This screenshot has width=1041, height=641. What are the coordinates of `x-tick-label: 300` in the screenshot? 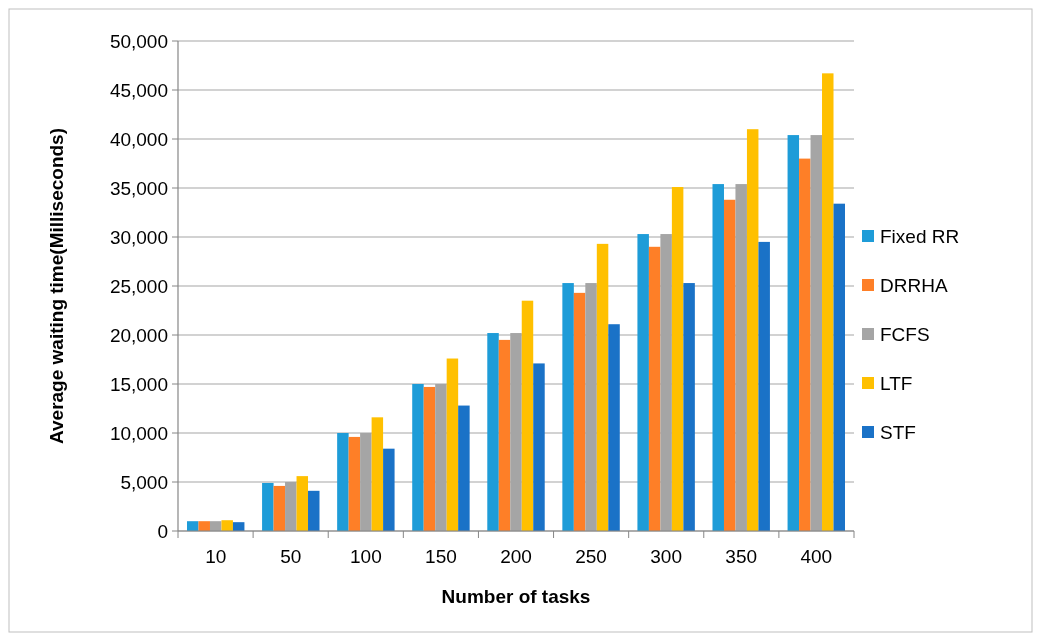 It's located at (666, 556).